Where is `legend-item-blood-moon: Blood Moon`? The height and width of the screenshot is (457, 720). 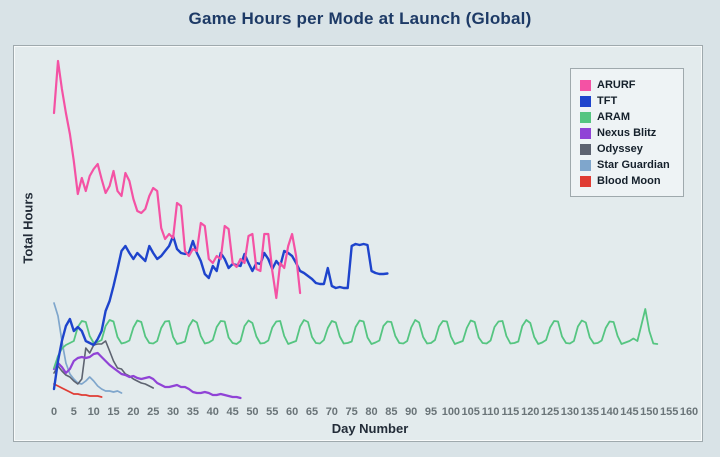 legend-item-blood-moon: Blood Moon is located at coordinates (627, 181).